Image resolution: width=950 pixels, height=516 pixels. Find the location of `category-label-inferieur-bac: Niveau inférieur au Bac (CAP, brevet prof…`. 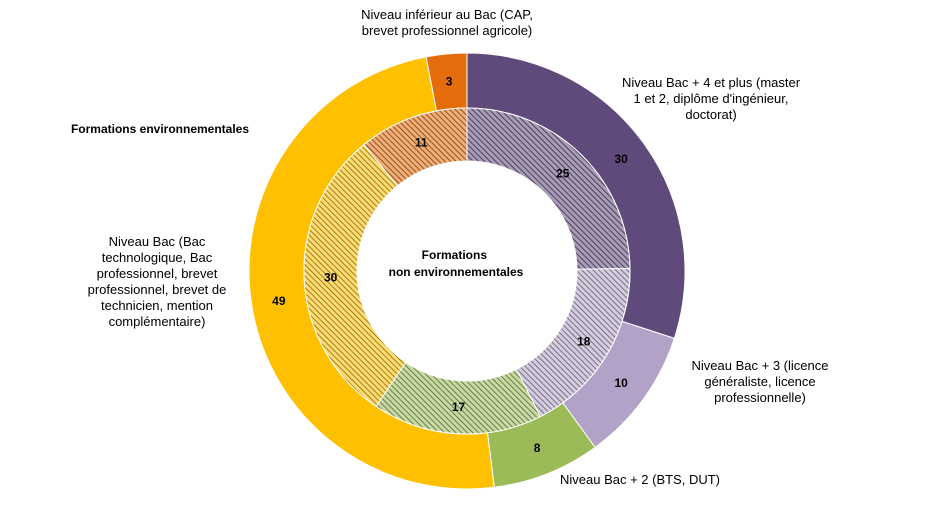

category-label-inferieur-bac: Niveau inférieur au Bac (CAP, brevet prof… is located at coordinates (447, 22).